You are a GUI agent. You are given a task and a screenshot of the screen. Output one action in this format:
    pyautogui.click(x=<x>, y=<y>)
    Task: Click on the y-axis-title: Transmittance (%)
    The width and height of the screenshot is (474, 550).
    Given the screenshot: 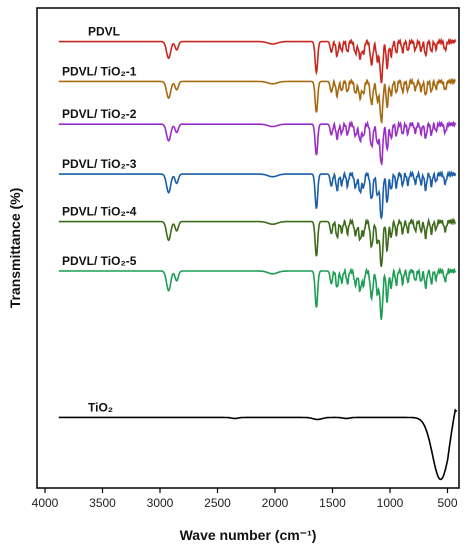 What is the action you would take?
    pyautogui.click(x=15, y=248)
    